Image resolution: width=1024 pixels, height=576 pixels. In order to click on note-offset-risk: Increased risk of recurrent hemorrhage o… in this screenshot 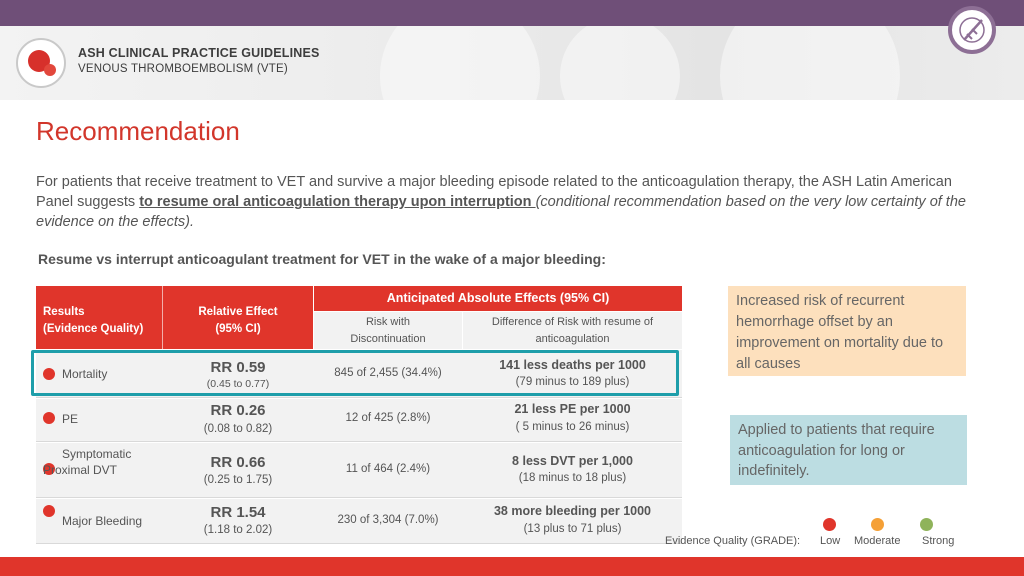, I will do `click(847, 331)`.